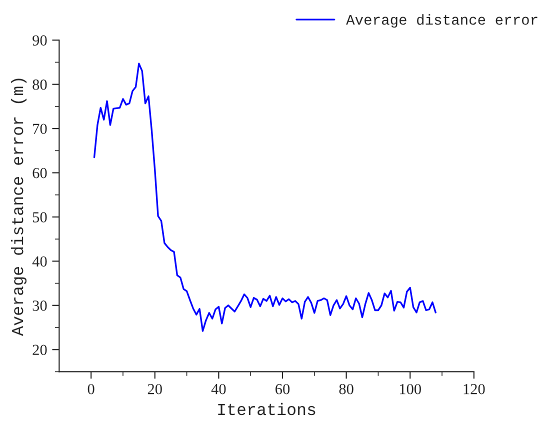 The image size is (553, 427). Describe the element at coordinates (39, 261) in the screenshot. I see `y-tick-label: 40` at that location.